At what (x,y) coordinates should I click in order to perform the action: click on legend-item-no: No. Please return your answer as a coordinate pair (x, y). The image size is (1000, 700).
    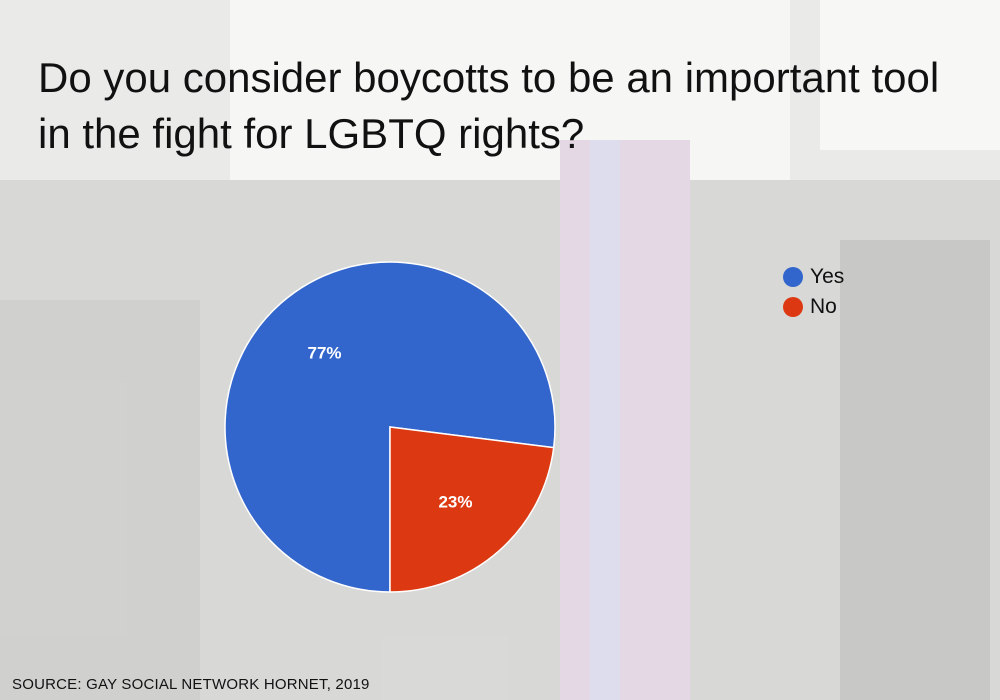
    Looking at the image, I should click on (813, 307).